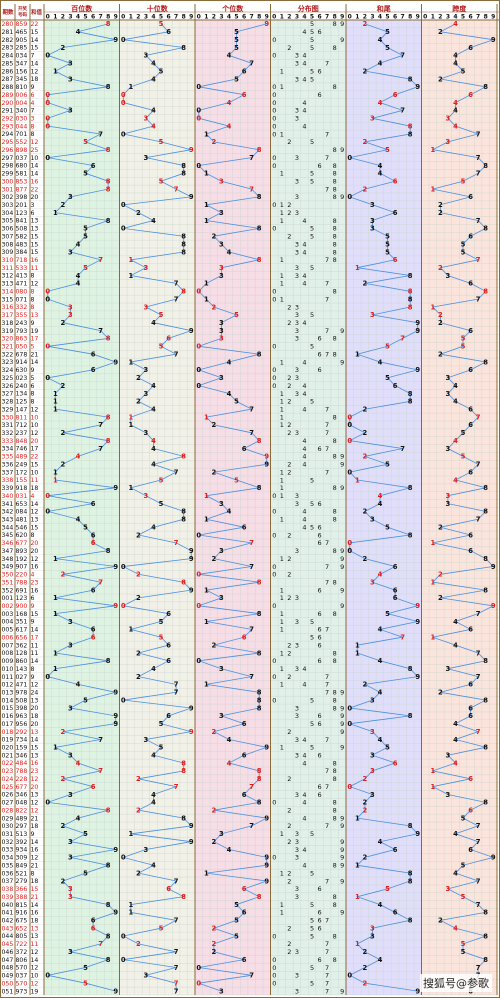  I want to click on sum-value: 24, so click(35, 692).